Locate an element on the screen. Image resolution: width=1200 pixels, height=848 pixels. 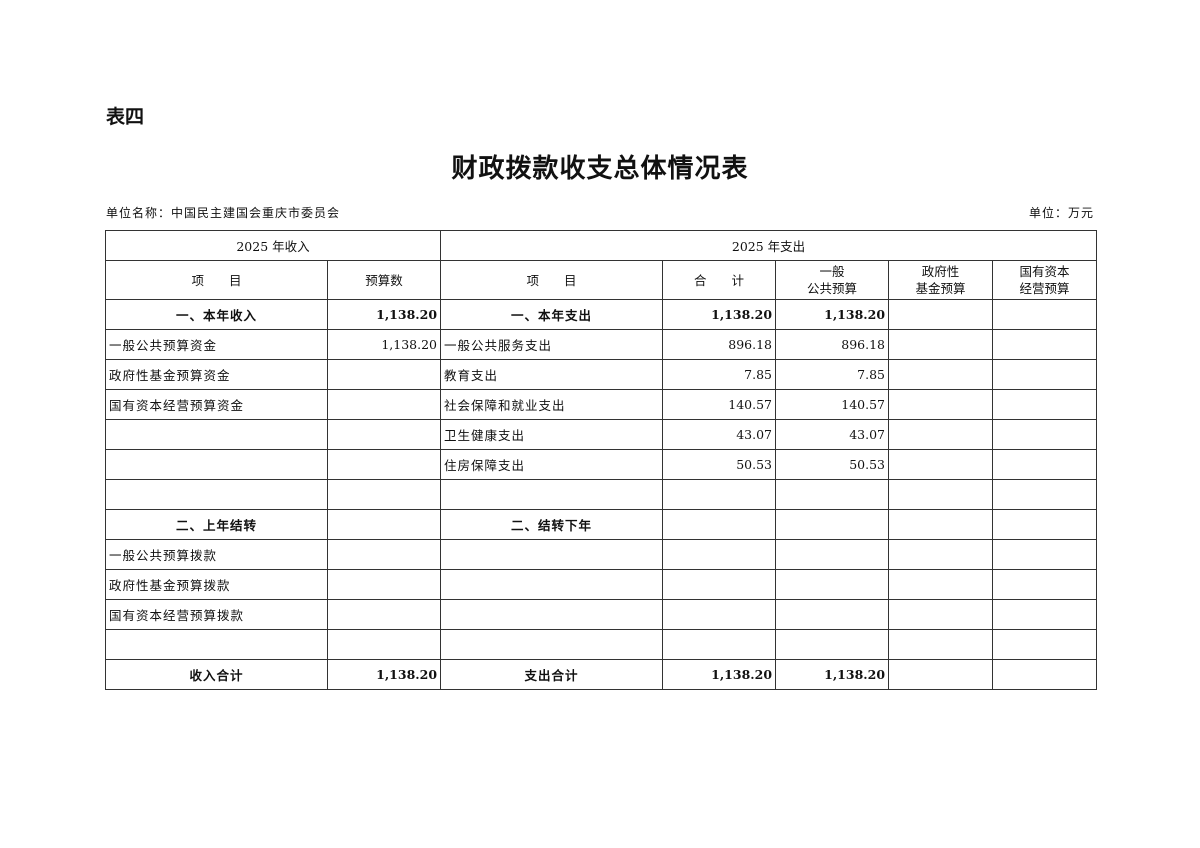
expense-item-cell: 支出合计 is located at coordinates (552, 674).